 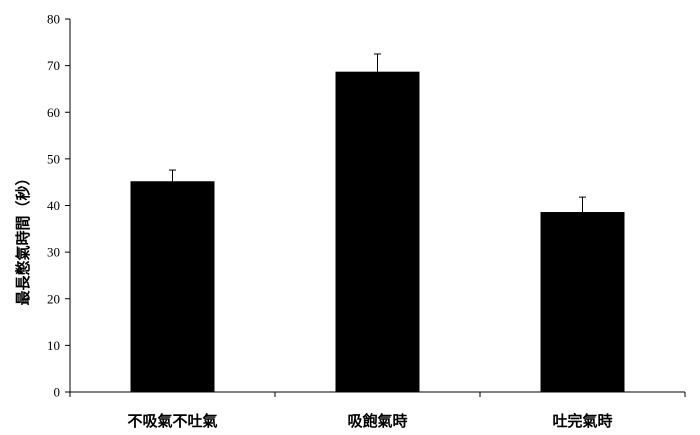 I want to click on x-axis: 不吸氣不吐氣 吸飽氣時 吐完氣時, so click(x=377, y=410).